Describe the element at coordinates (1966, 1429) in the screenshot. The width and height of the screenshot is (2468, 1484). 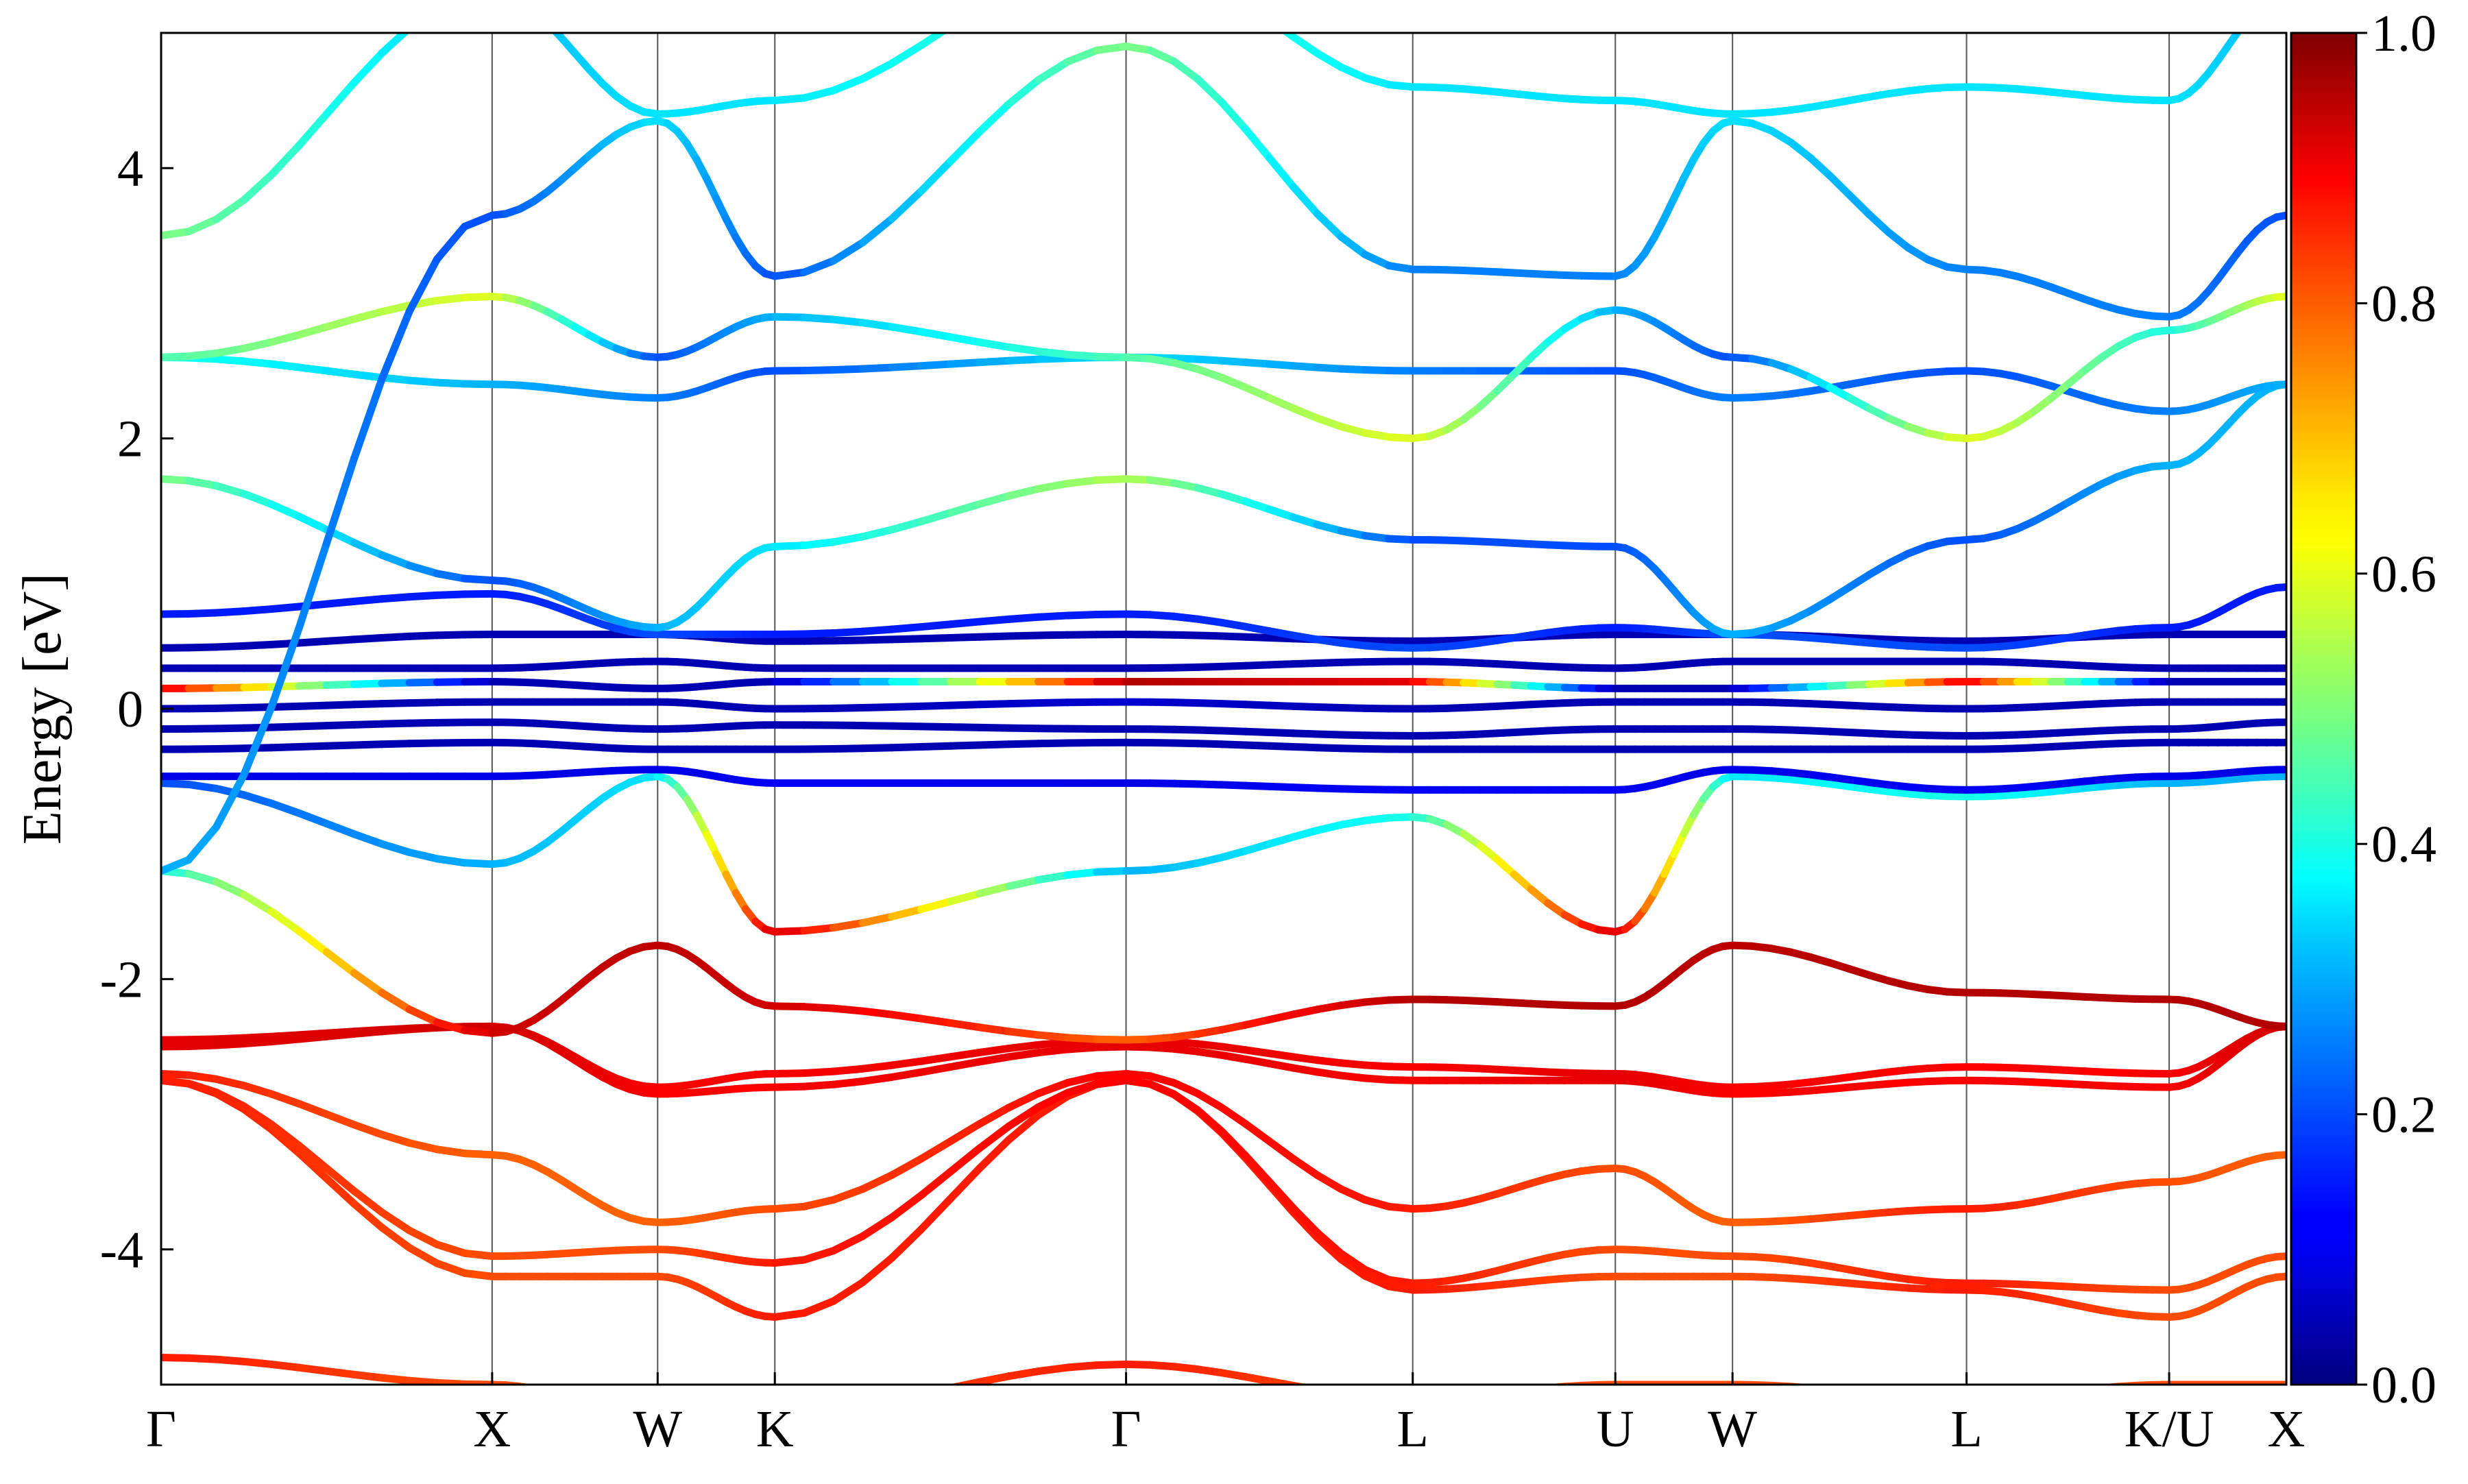
I see `x-tick-label: L` at that location.